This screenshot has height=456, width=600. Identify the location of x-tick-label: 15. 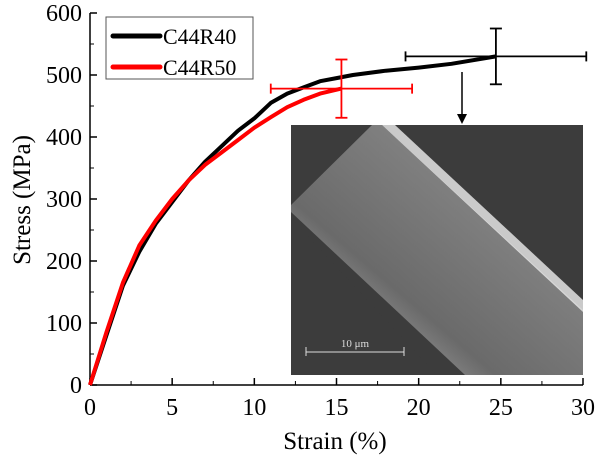
(337, 408).